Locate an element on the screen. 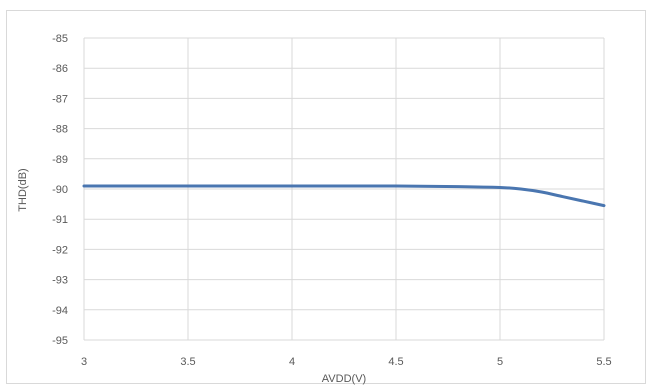 This screenshot has height=388, width=654. x-tick-label: 3 is located at coordinates (84, 362).